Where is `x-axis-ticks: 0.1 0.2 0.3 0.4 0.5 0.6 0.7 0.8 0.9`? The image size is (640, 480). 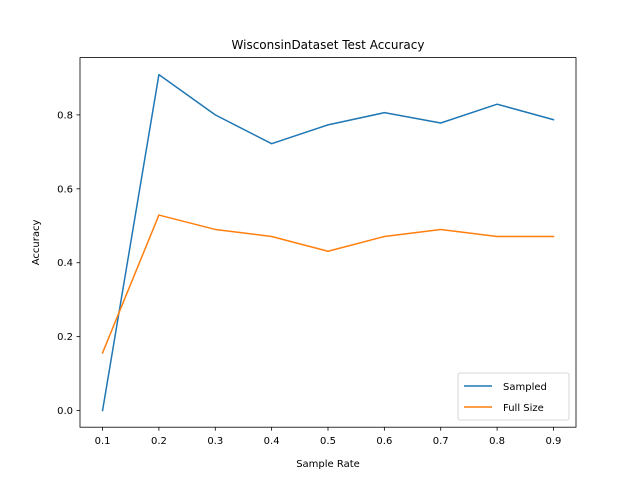 x-axis-ticks: 0.1 0.2 0.3 0.4 0.5 0.6 0.7 0.8 0.9 is located at coordinates (328, 437).